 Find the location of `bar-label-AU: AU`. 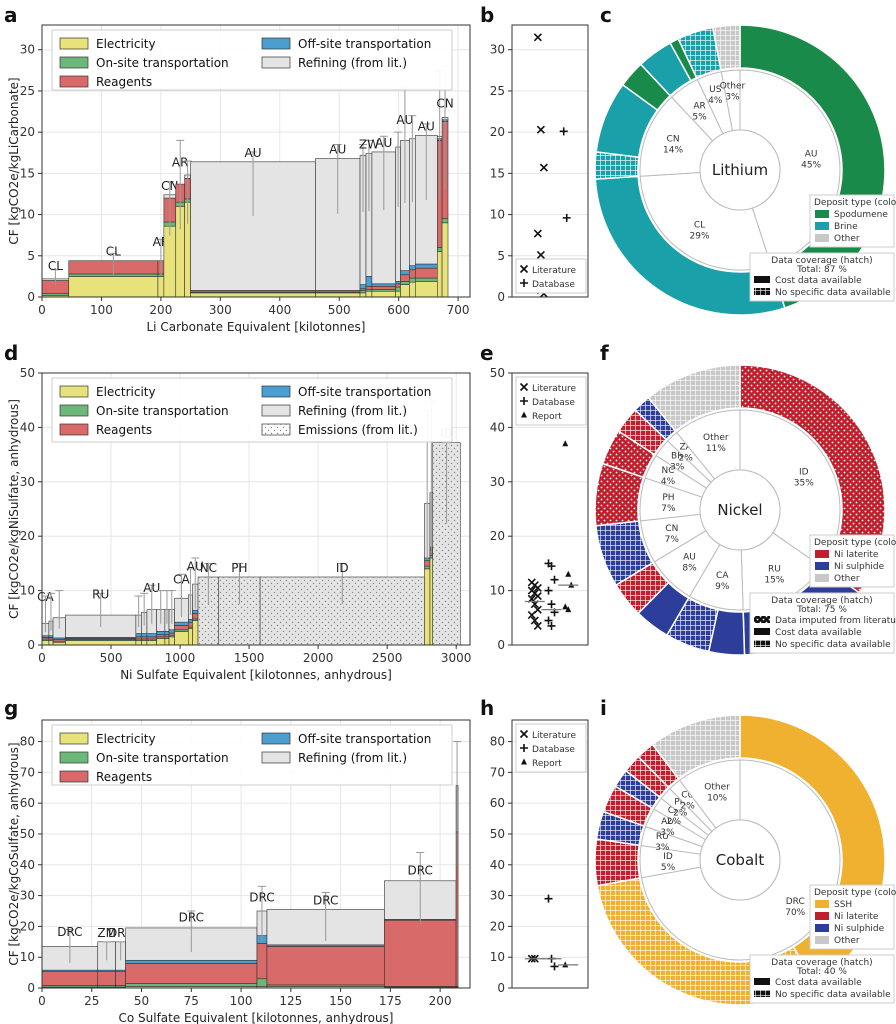

bar-label-AU: AU is located at coordinates (195, 566).